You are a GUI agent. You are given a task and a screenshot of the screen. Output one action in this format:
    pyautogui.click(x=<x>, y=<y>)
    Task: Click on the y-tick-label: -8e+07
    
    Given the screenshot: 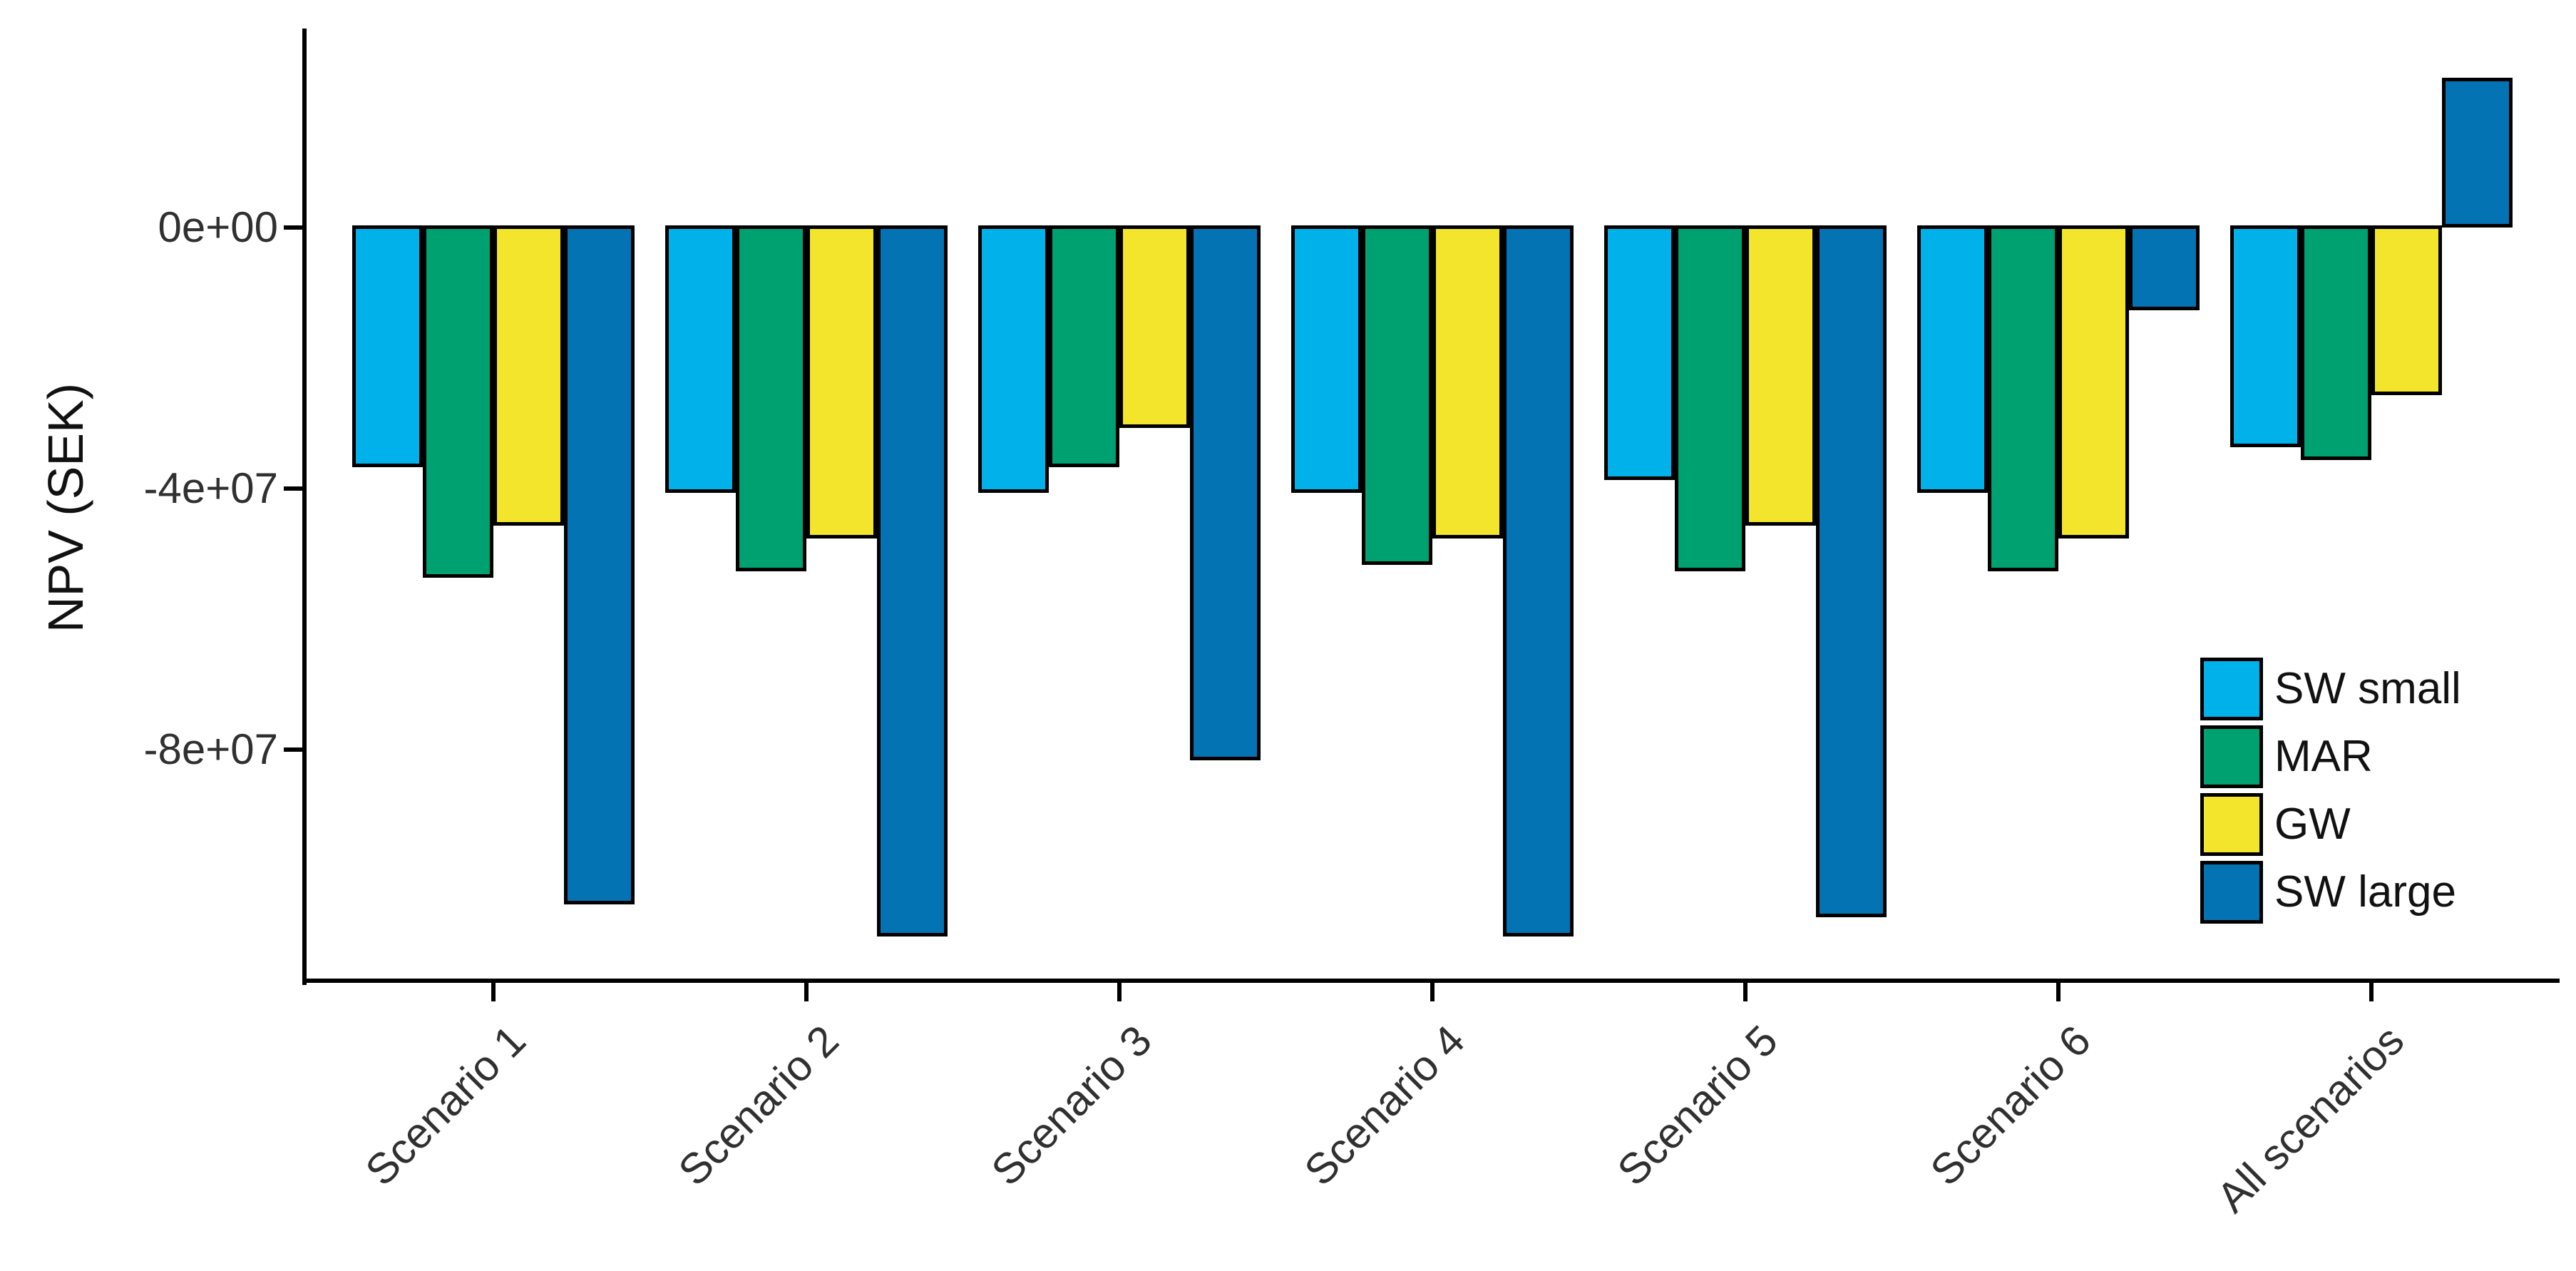 What is the action you would take?
    pyautogui.click(x=211, y=749)
    